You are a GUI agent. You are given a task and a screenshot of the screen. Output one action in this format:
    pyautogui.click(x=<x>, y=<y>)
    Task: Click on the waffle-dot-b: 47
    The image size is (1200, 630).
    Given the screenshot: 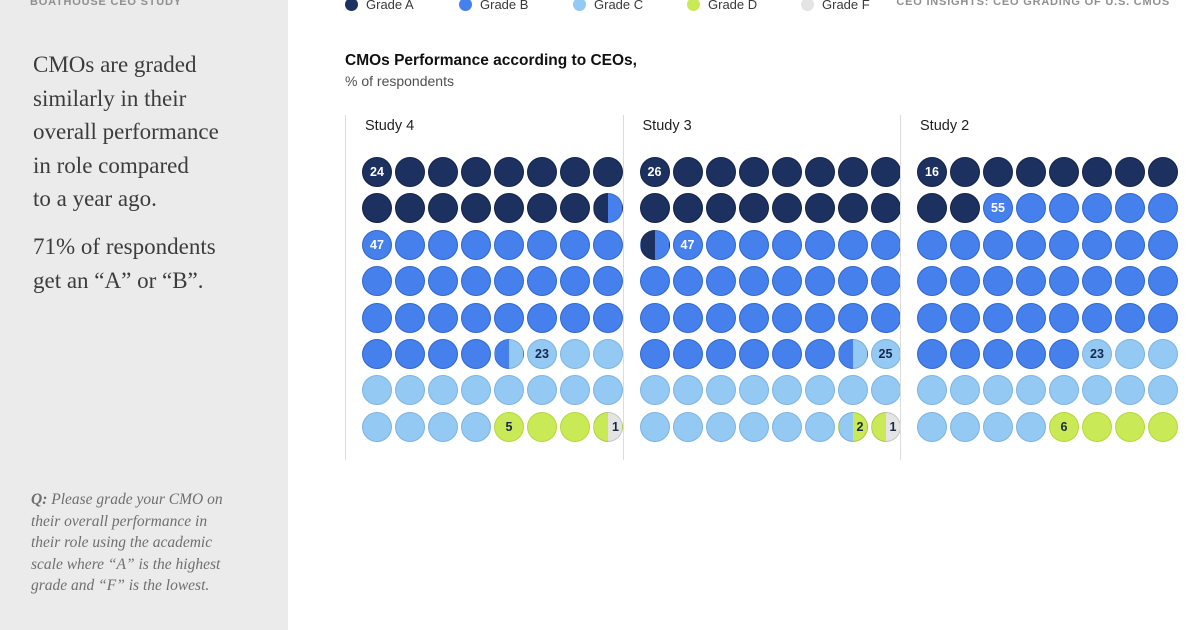 What is the action you would take?
    pyautogui.click(x=377, y=244)
    